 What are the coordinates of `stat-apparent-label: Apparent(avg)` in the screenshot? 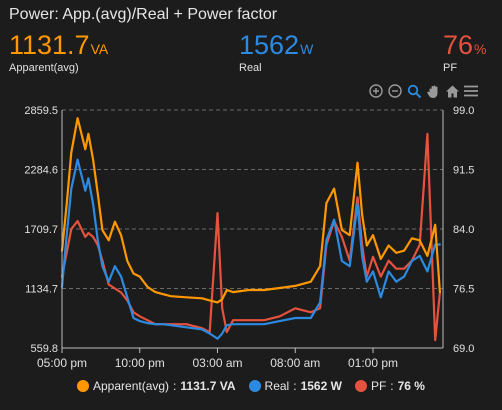 It's located at (44, 68).